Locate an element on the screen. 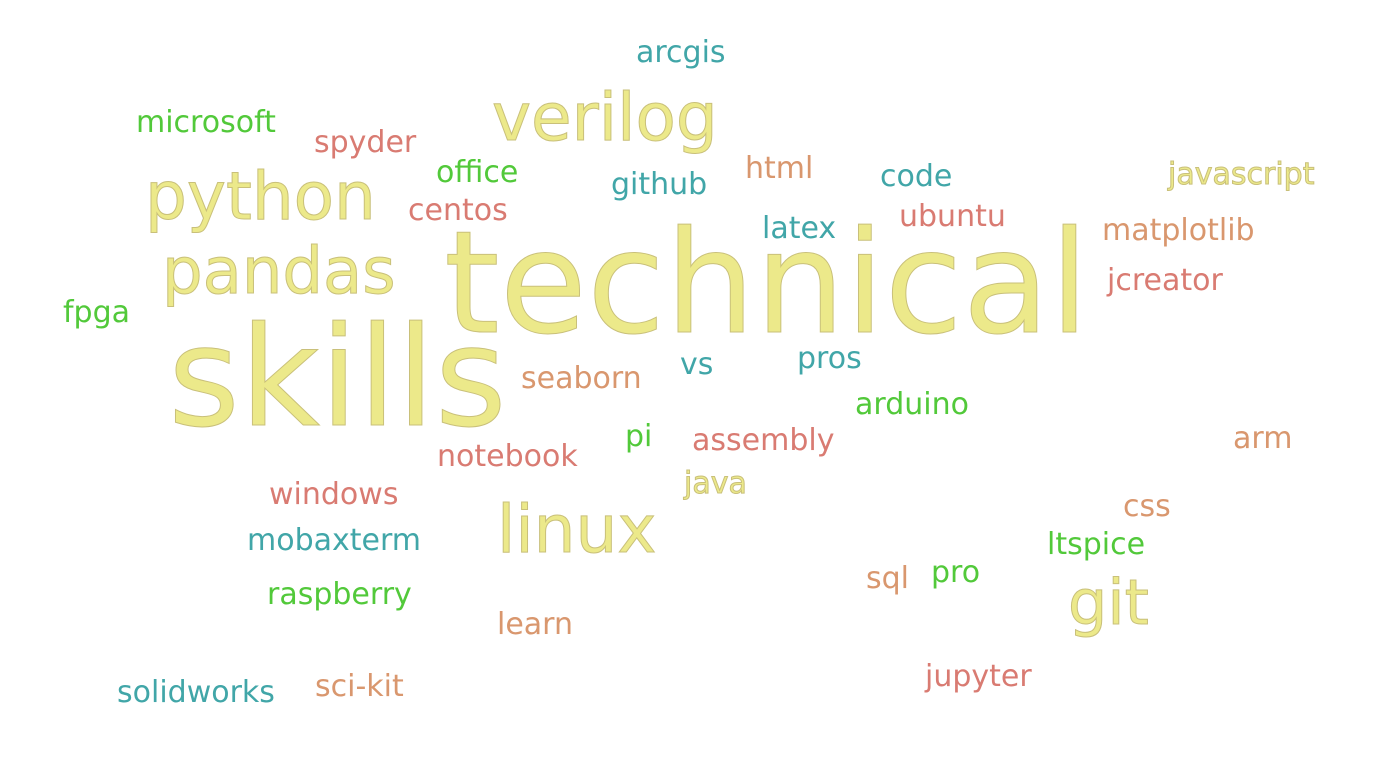  word-javascript: javascript is located at coordinates (1241, 174).